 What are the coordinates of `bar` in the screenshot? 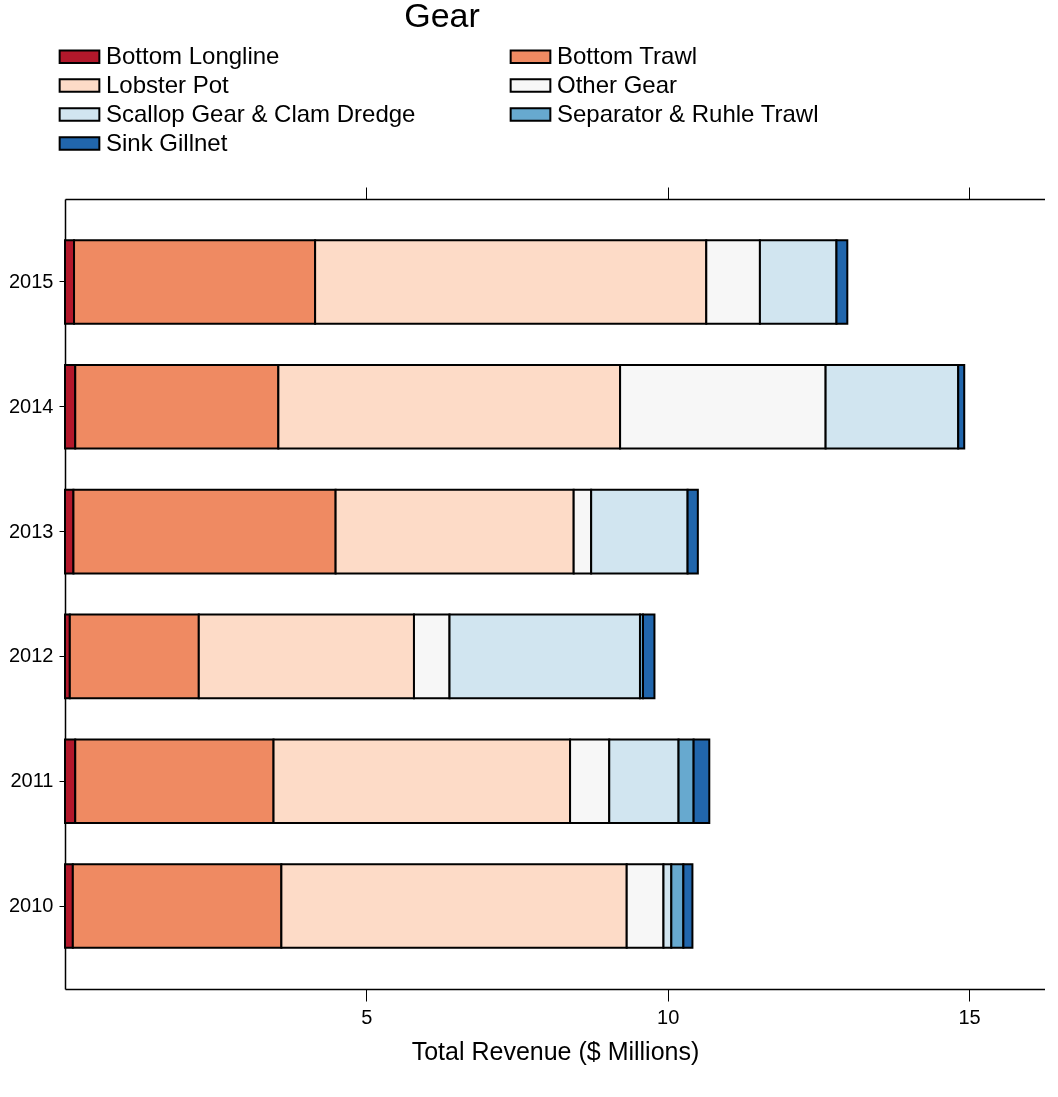 It's located at (649, 656).